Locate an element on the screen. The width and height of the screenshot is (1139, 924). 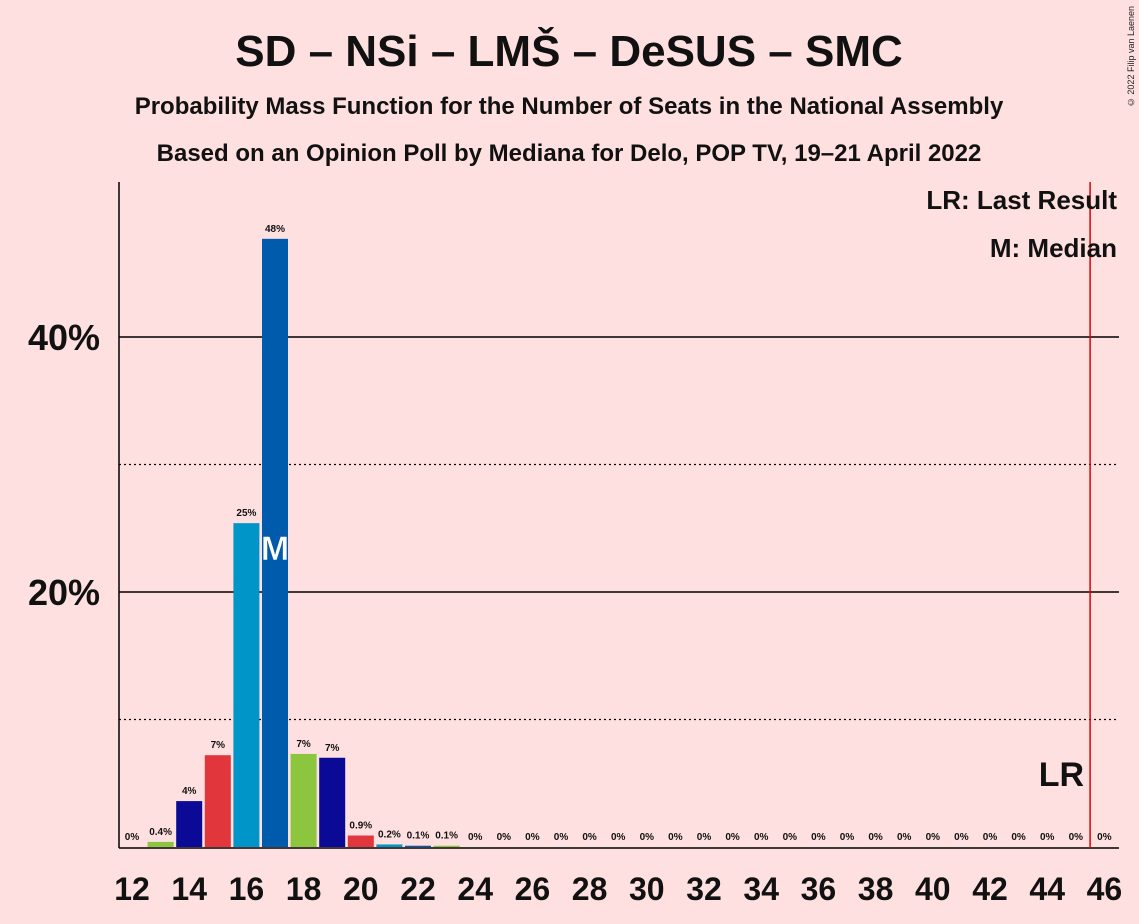
bar-label-46: 0% is located at coordinates (1104, 837).